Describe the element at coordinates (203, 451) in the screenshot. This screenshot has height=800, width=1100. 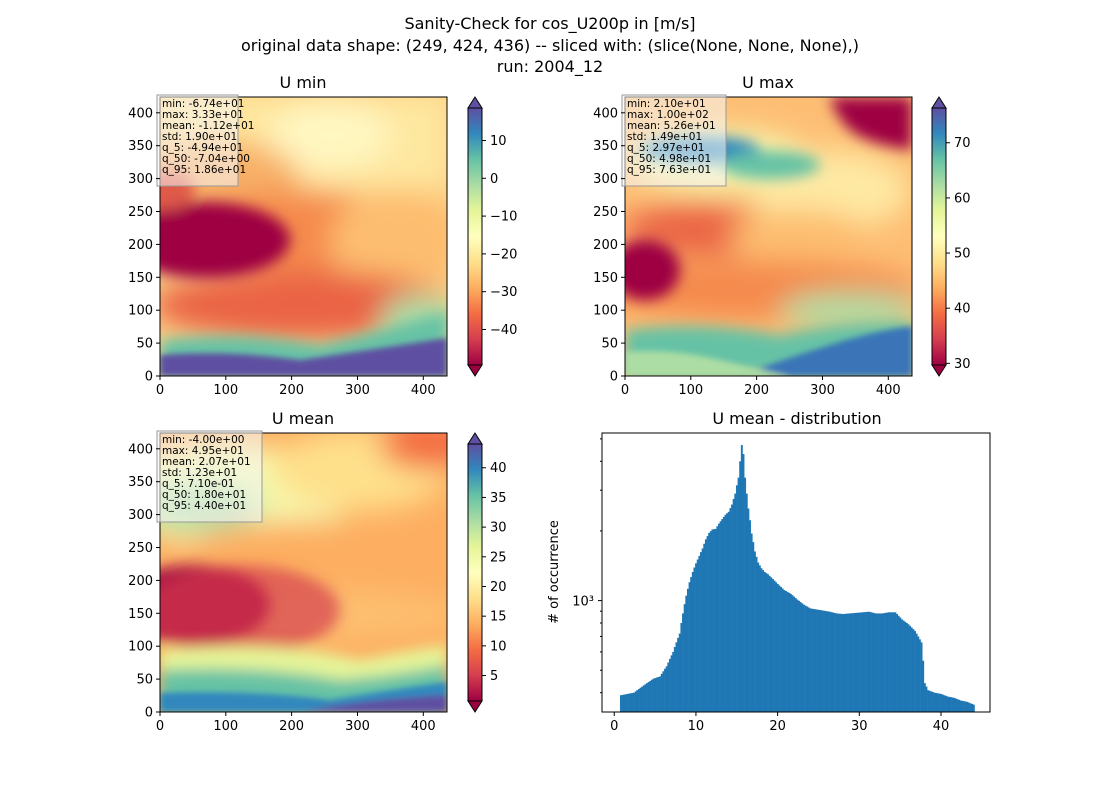
I see `u-mean-stat-max: max: 4.95e+01` at that location.